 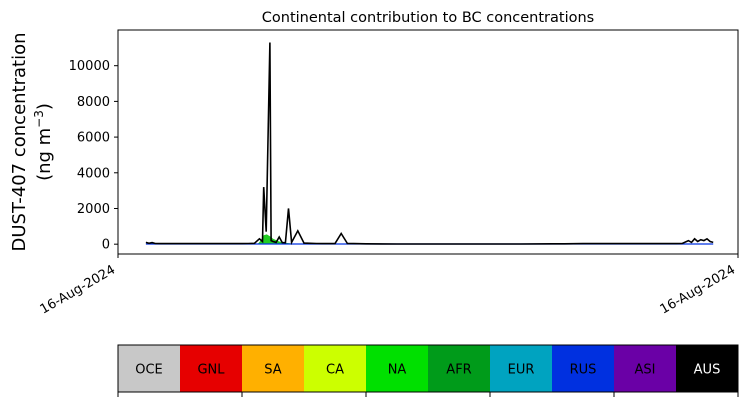 What do you see at coordinates (44, 154) in the screenshot?
I see `y-axis-label-unit-open: (ng m` at bounding box center [44, 154].